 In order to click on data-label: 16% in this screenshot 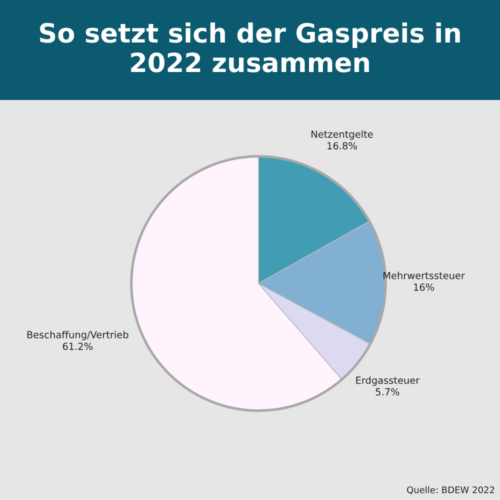, I will do `click(424, 287)`.